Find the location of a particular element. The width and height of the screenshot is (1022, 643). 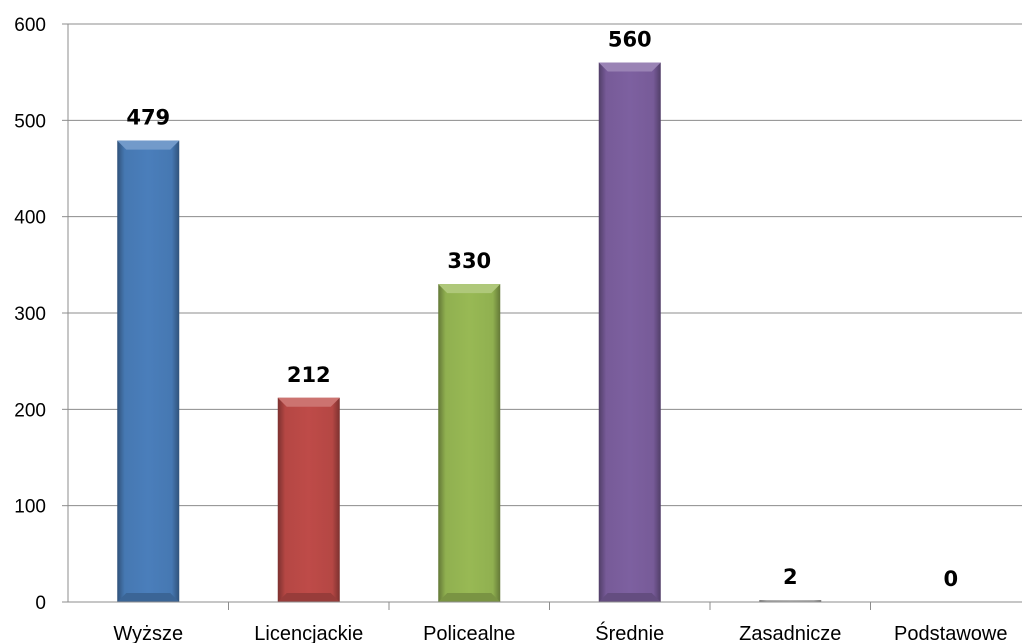

data-label: 2 is located at coordinates (790, 577).